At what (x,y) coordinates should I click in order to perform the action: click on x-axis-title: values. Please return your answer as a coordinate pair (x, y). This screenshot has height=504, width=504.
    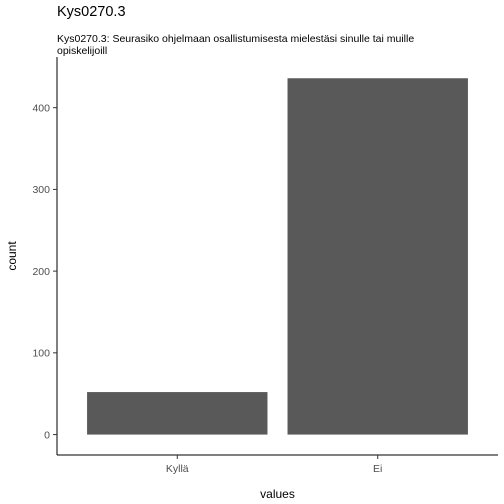
    Looking at the image, I should click on (277, 494).